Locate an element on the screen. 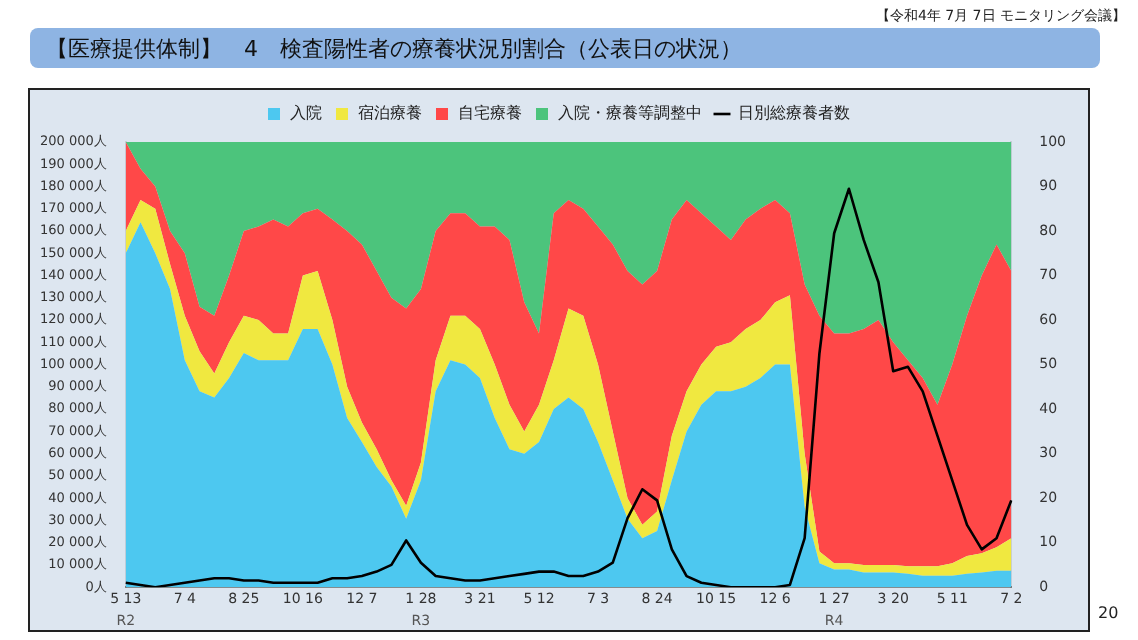  legend-label: 入院 is located at coordinates (306, 113).